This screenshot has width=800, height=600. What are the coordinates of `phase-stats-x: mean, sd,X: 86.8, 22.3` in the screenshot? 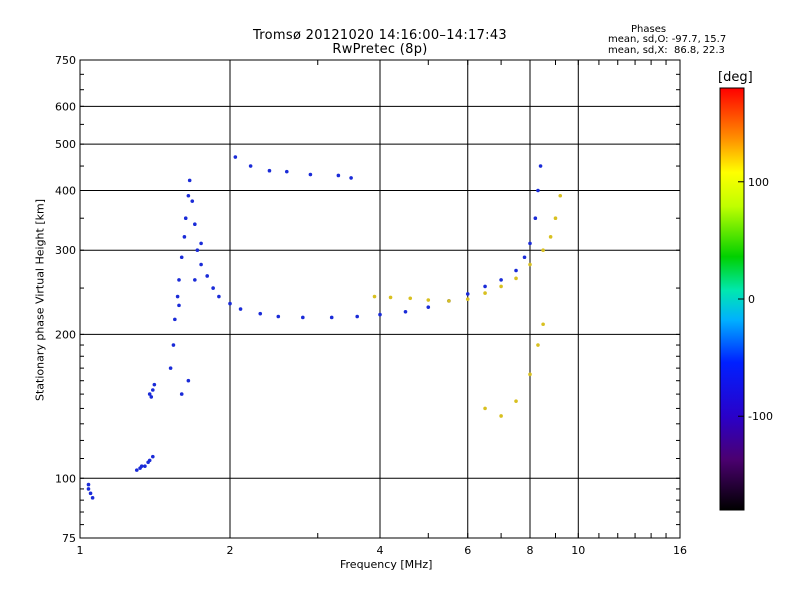 It's located at (666, 50).